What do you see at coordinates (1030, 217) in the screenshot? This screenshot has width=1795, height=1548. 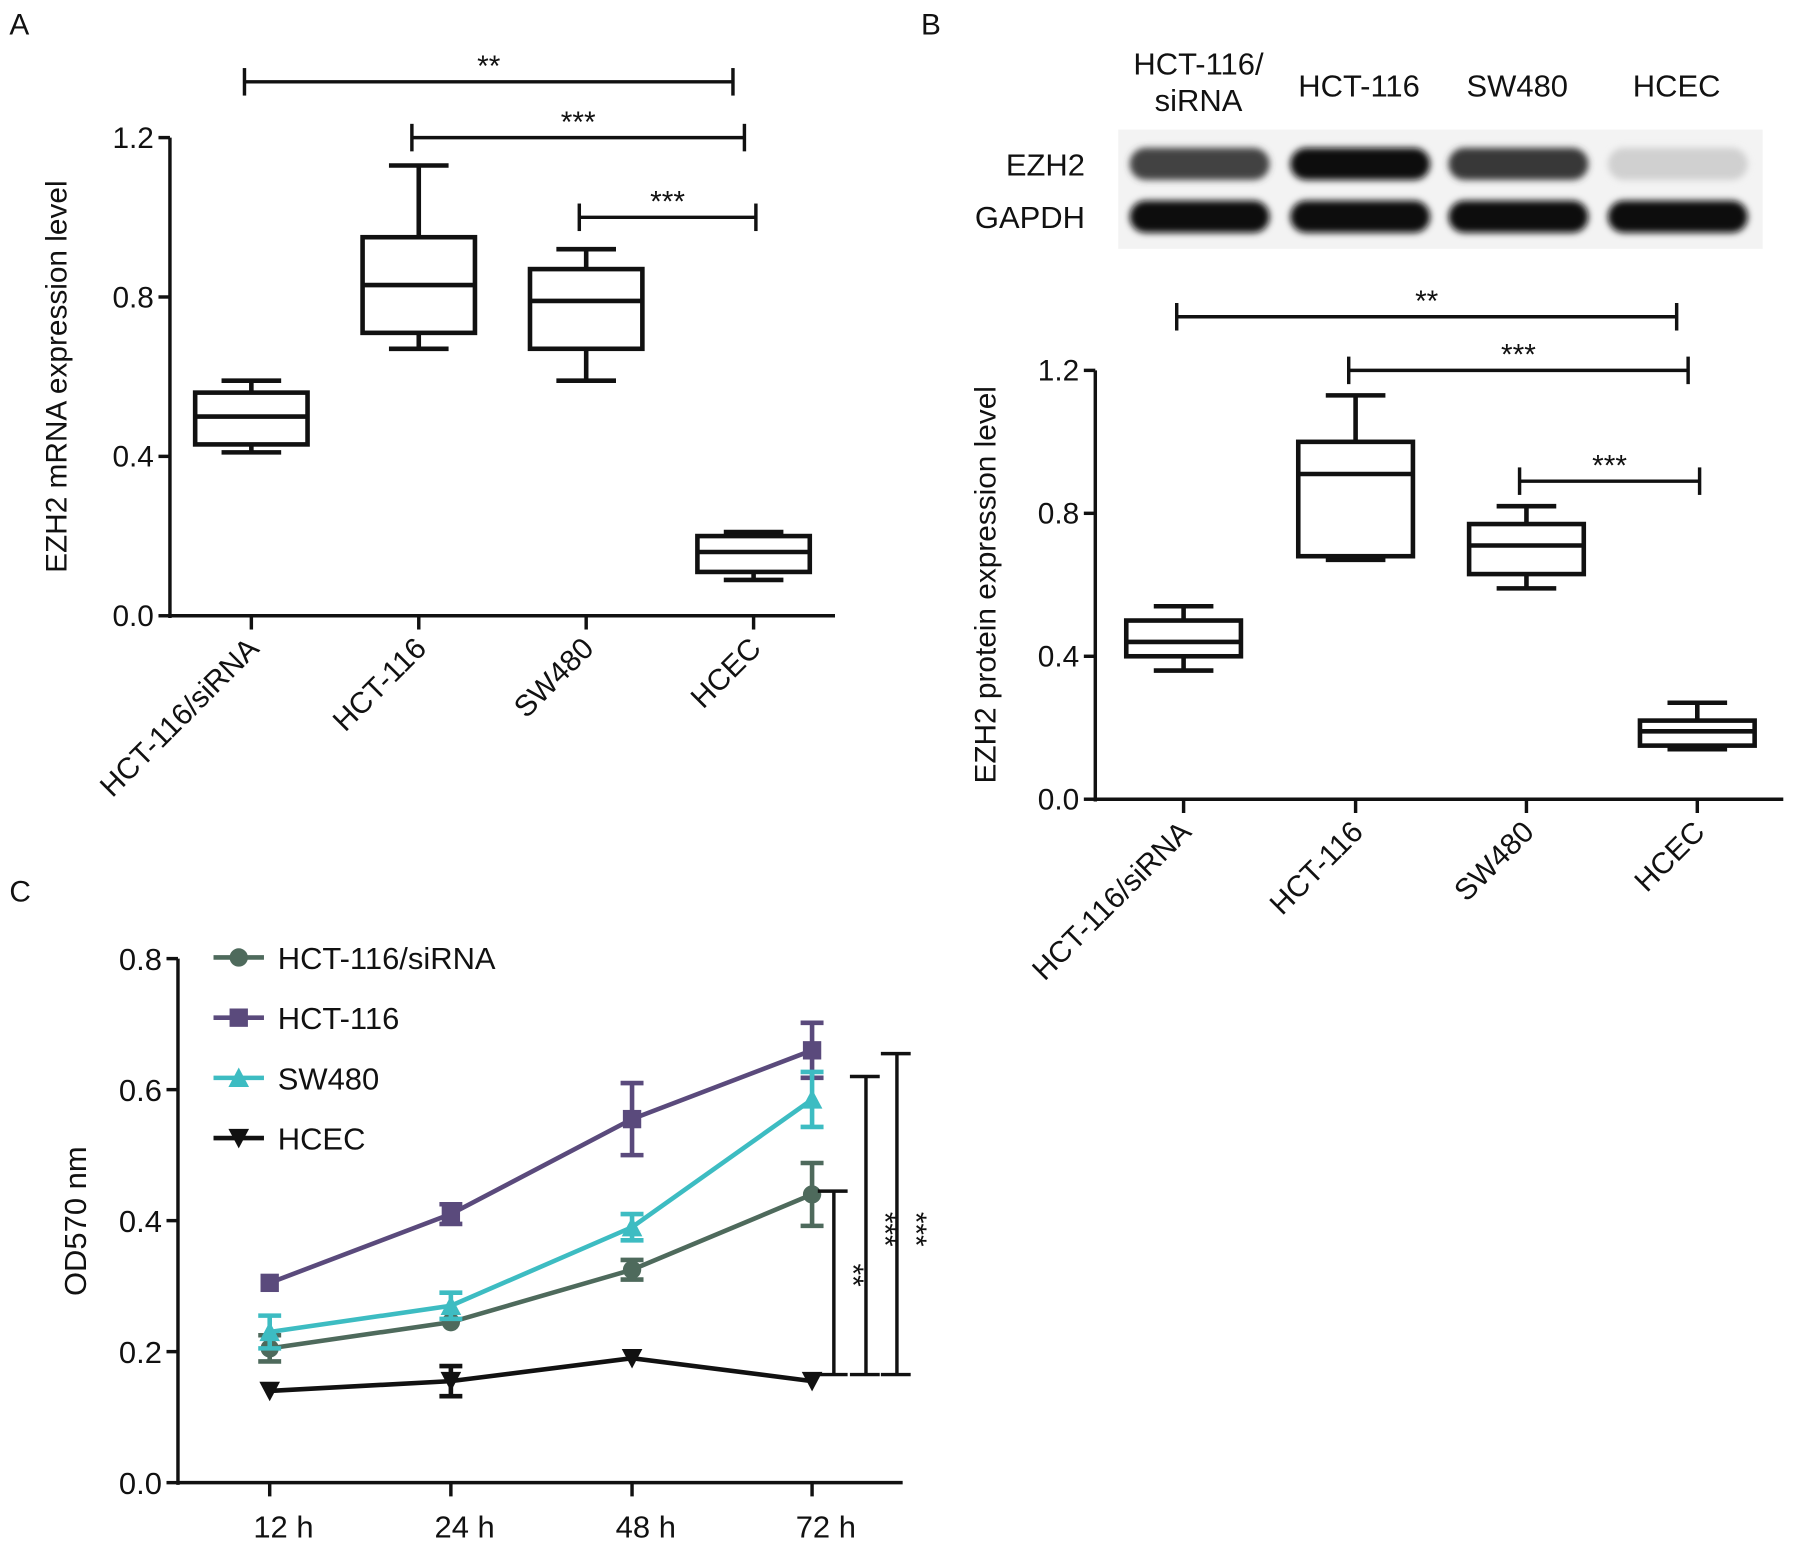 I see `blot-row-label: GAPDH` at bounding box center [1030, 217].